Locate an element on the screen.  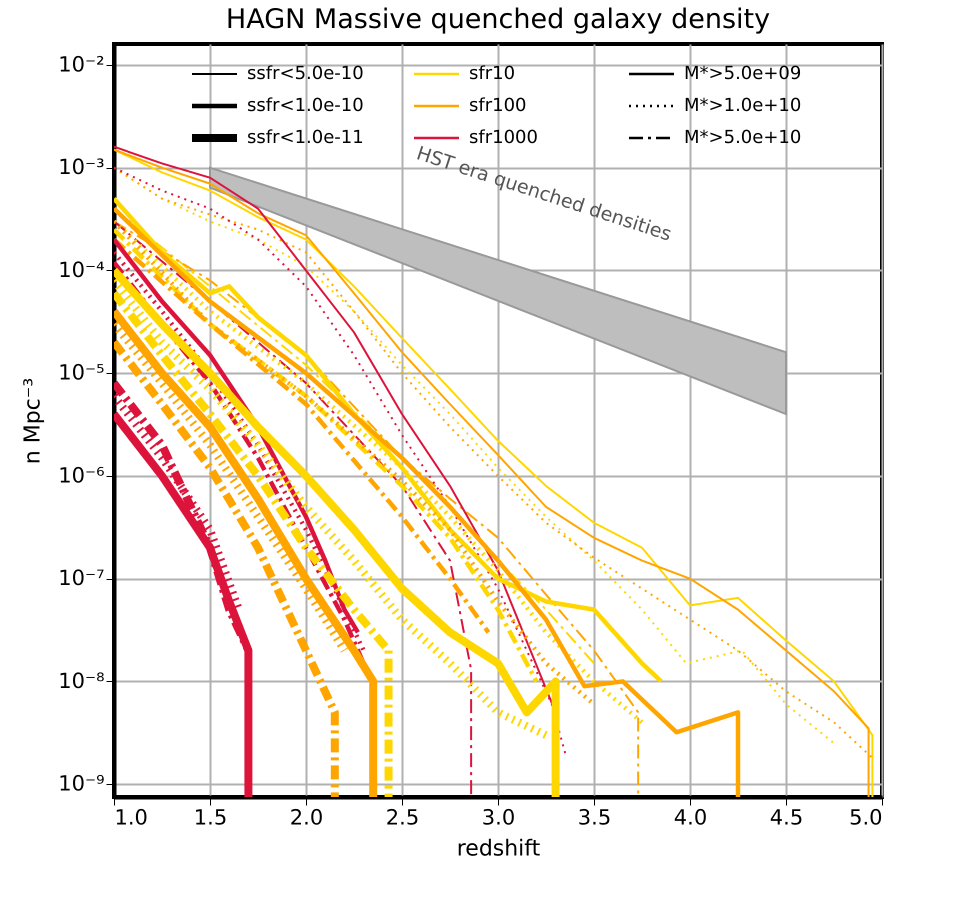
y-tick-label: 10⁻⁶ is located at coordinates (81, 475).